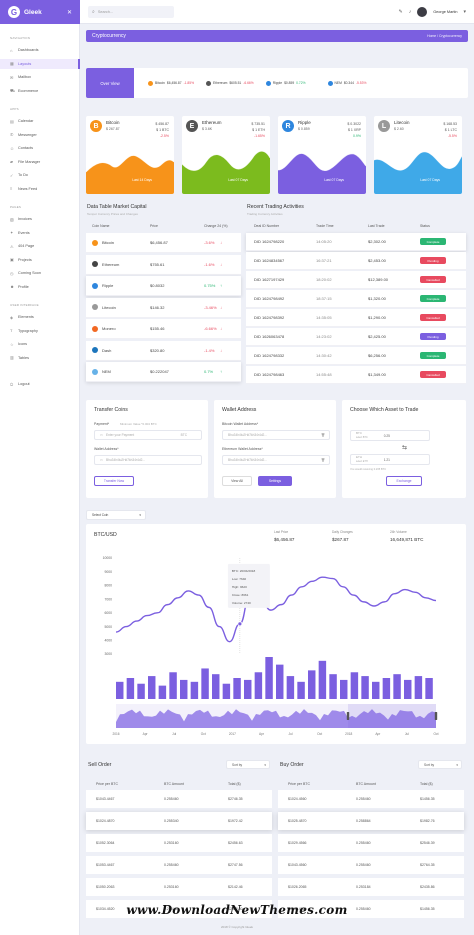 Image resolution: width=474 pixels, height=935 pixels. I want to click on navigator-window, so click(392, 716).